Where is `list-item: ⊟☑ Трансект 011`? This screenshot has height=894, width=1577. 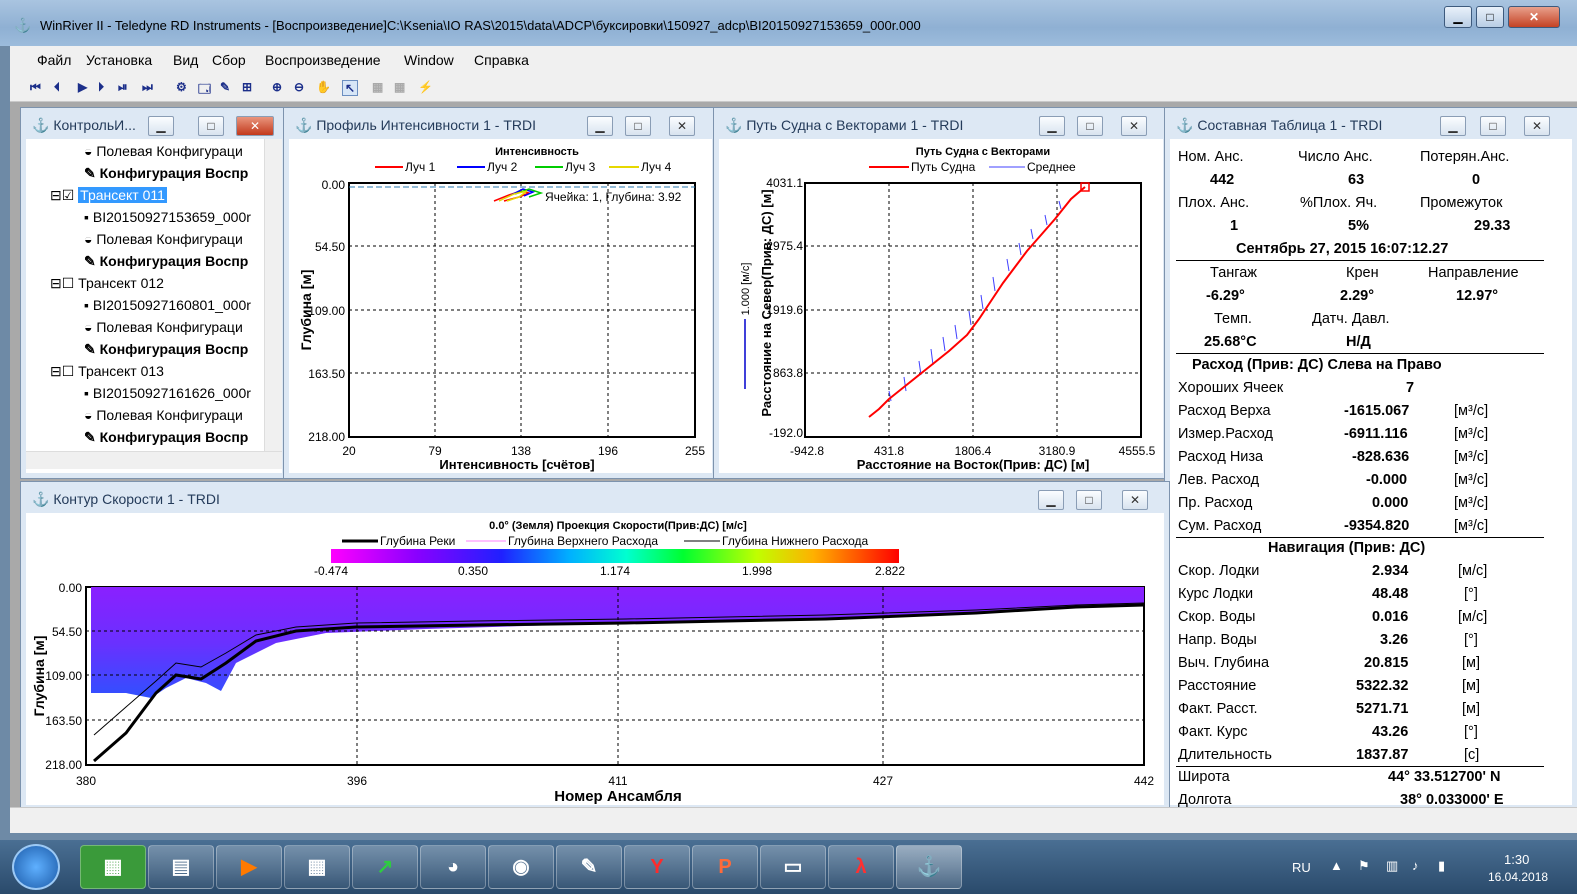
list-item: ⊟☑ Трансект 011 is located at coordinates (108, 195).